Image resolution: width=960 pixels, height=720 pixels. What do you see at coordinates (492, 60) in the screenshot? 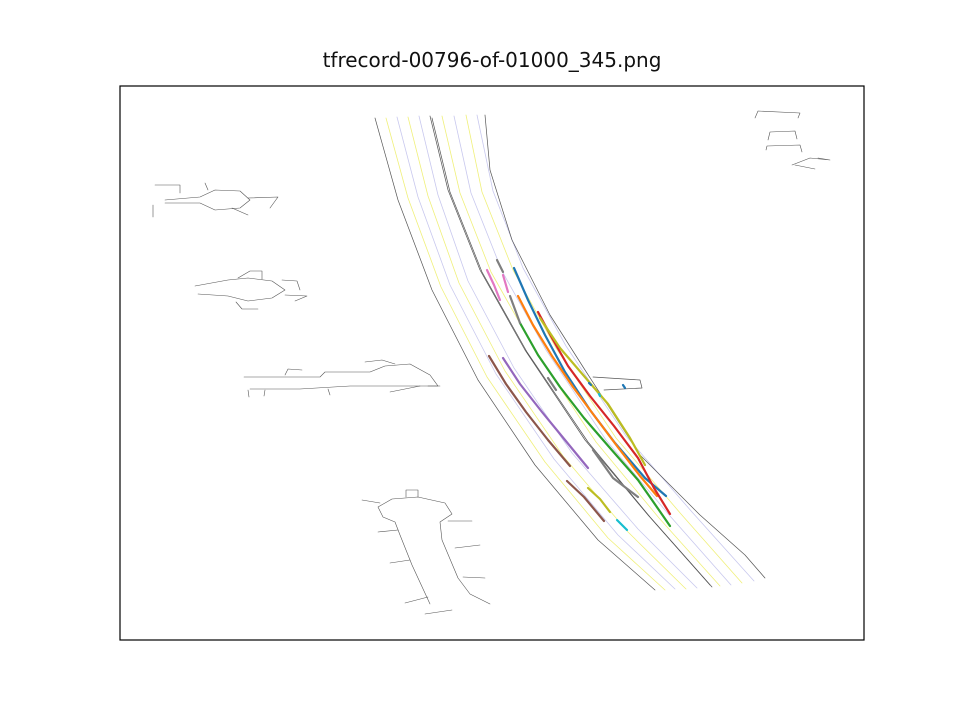
I see `chart-title: tfrecord-00796-of-01000_345.png` at bounding box center [492, 60].